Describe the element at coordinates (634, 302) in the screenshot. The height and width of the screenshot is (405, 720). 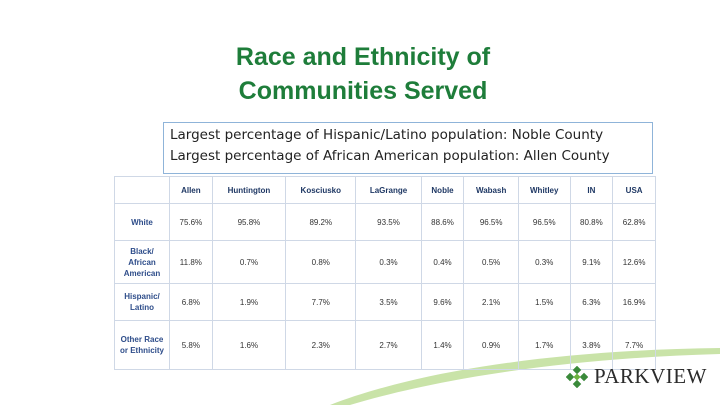
I see `table-cell: 16.9%` at that location.